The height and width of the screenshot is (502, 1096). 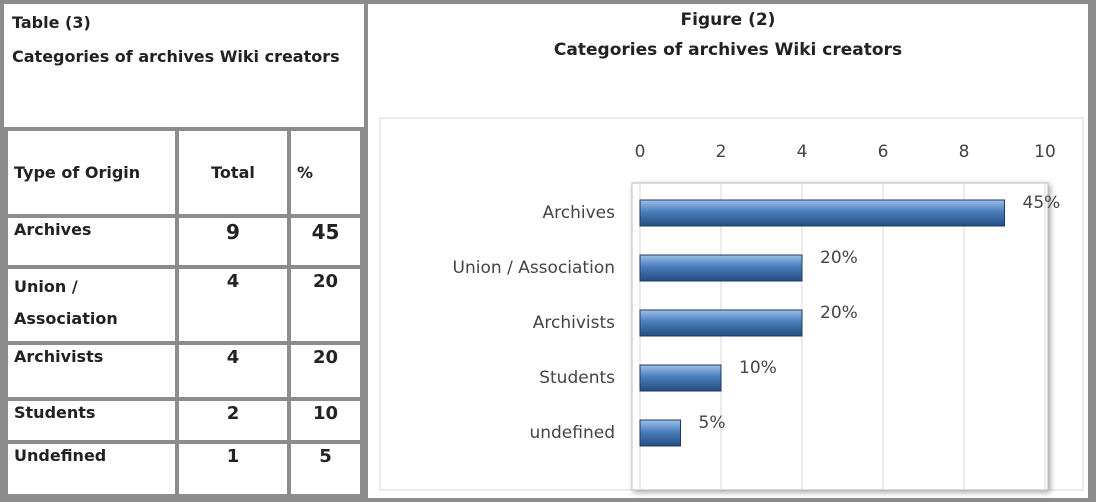 What do you see at coordinates (91, 421) in the screenshot?
I see `cell: Students` at bounding box center [91, 421].